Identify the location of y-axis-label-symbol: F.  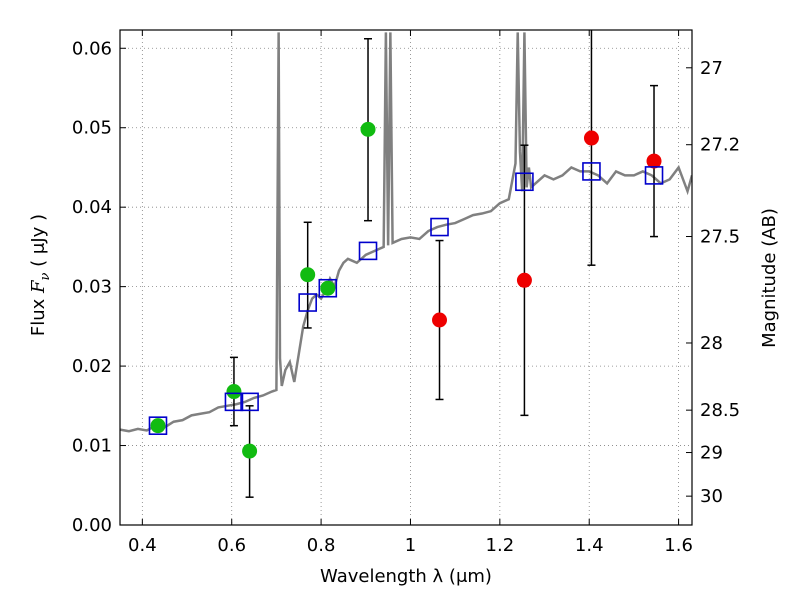
(38, 286).